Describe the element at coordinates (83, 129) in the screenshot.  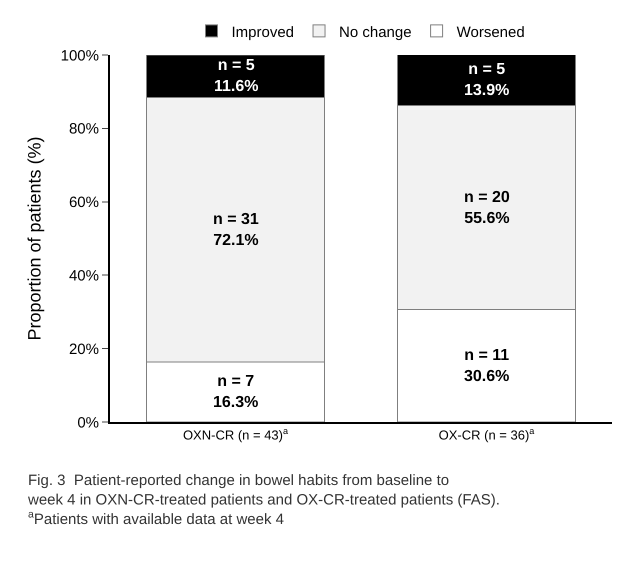
I see `y-tick-label: 80%` at that location.